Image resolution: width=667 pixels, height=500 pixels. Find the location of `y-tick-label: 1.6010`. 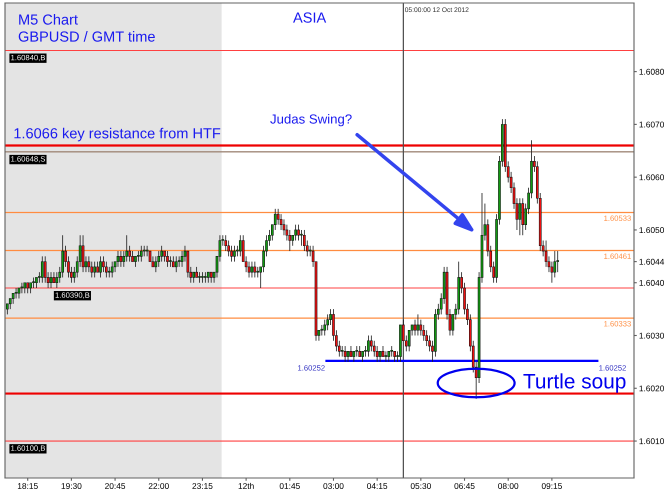

y-tick-label: 1.6010 is located at coordinates (651, 441).